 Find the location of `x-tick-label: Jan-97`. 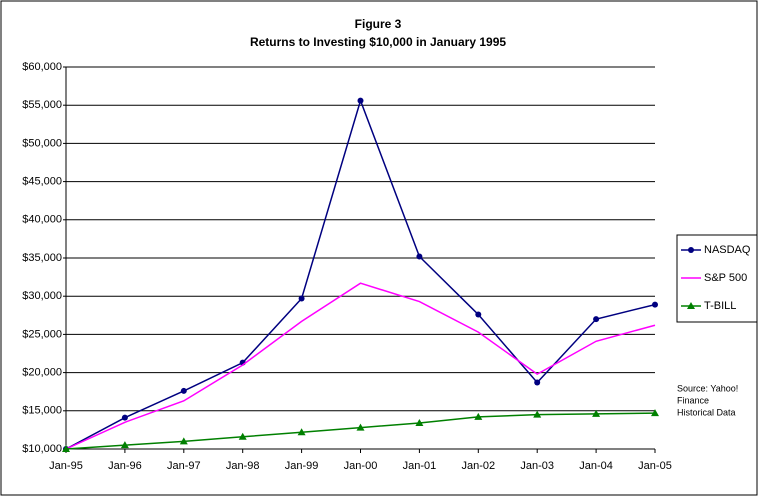

x-tick-label: Jan-97 is located at coordinates (184, 466).